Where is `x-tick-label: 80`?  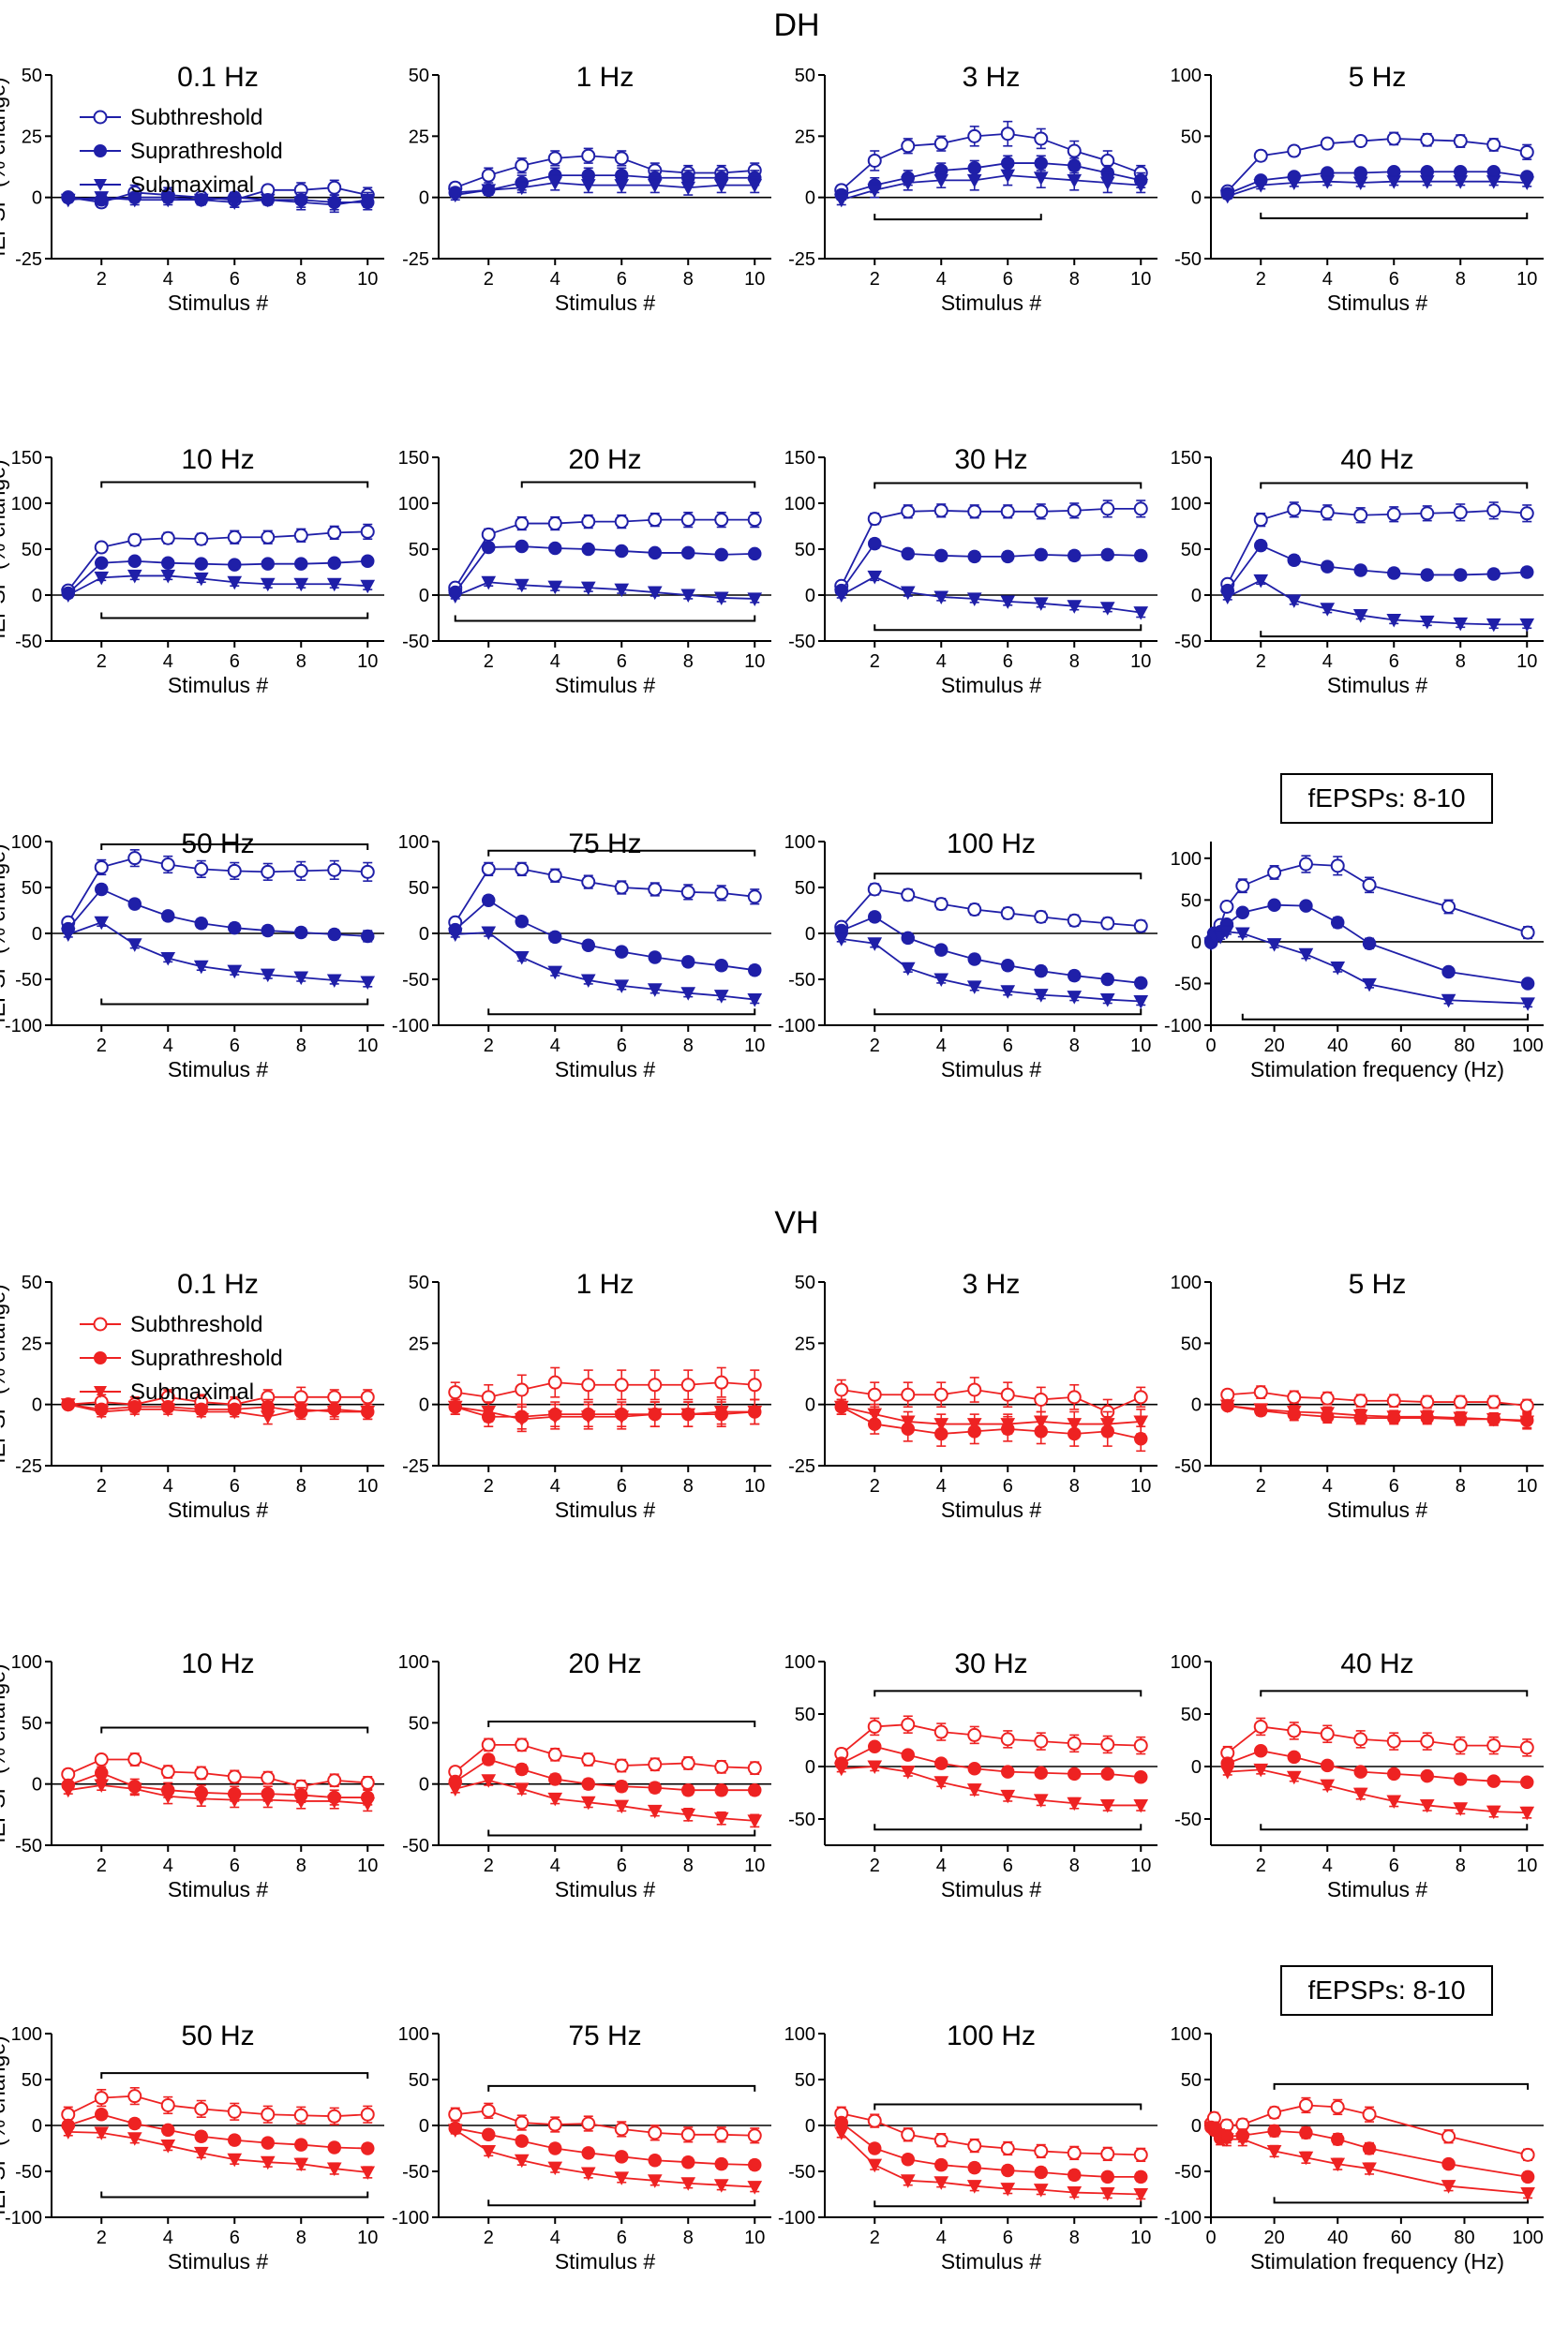
x-tick-label: 80 is located at coordinates (1464, 1046).